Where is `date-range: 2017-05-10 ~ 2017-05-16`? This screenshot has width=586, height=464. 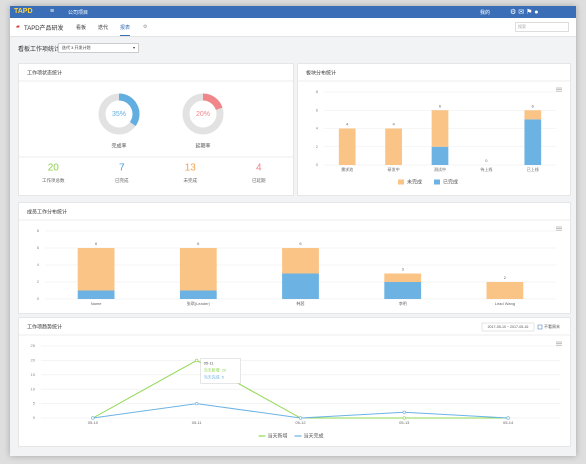 date-range: 2017-05-10 ~ 2017-05-16 is located at coordinates (508, 327).